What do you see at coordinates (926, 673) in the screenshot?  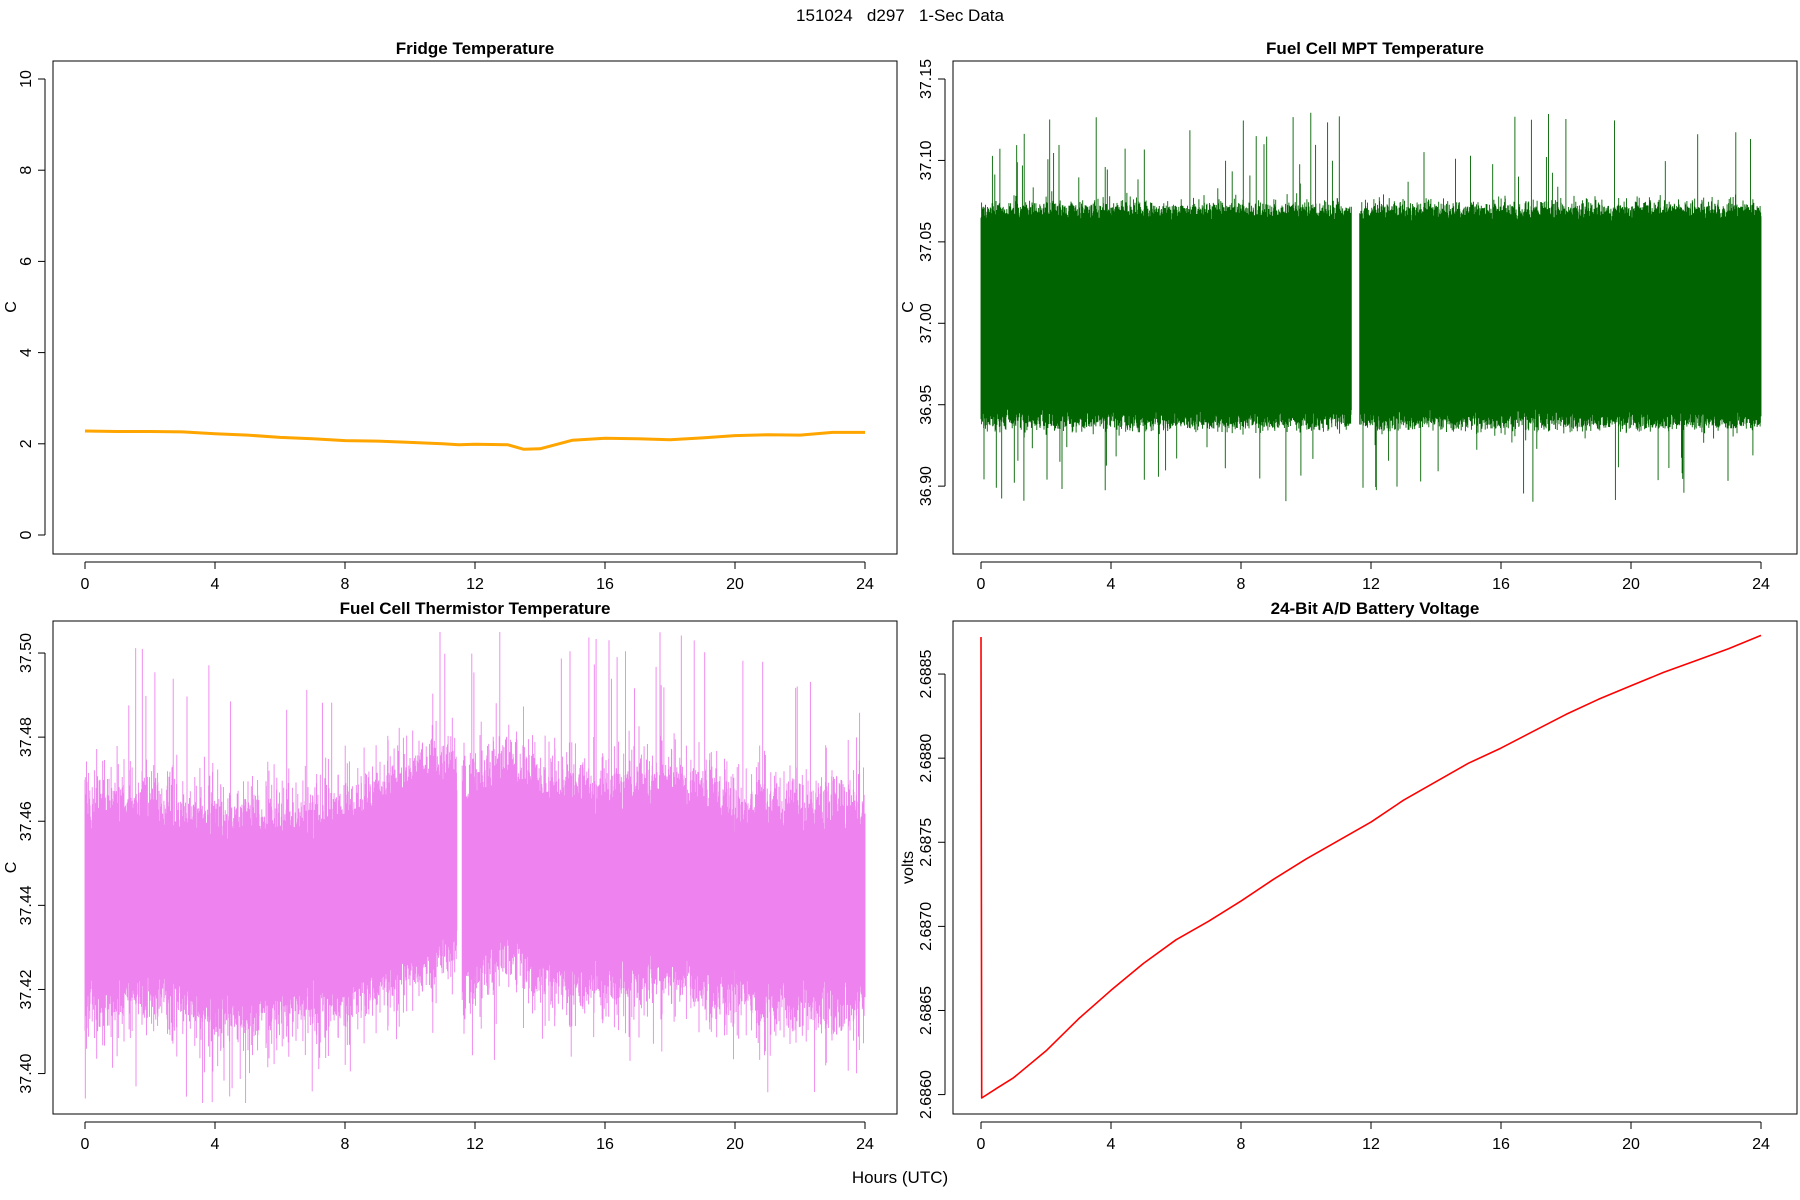 I see `y-tick-label: 2.6885` at bounding box center [926, 673].